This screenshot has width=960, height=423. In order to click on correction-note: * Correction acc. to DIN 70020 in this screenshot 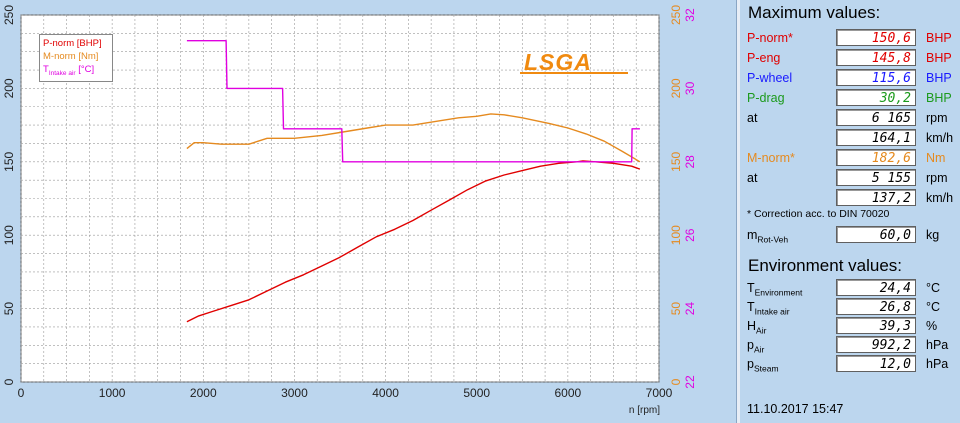, I will do `click(818, 214)`.